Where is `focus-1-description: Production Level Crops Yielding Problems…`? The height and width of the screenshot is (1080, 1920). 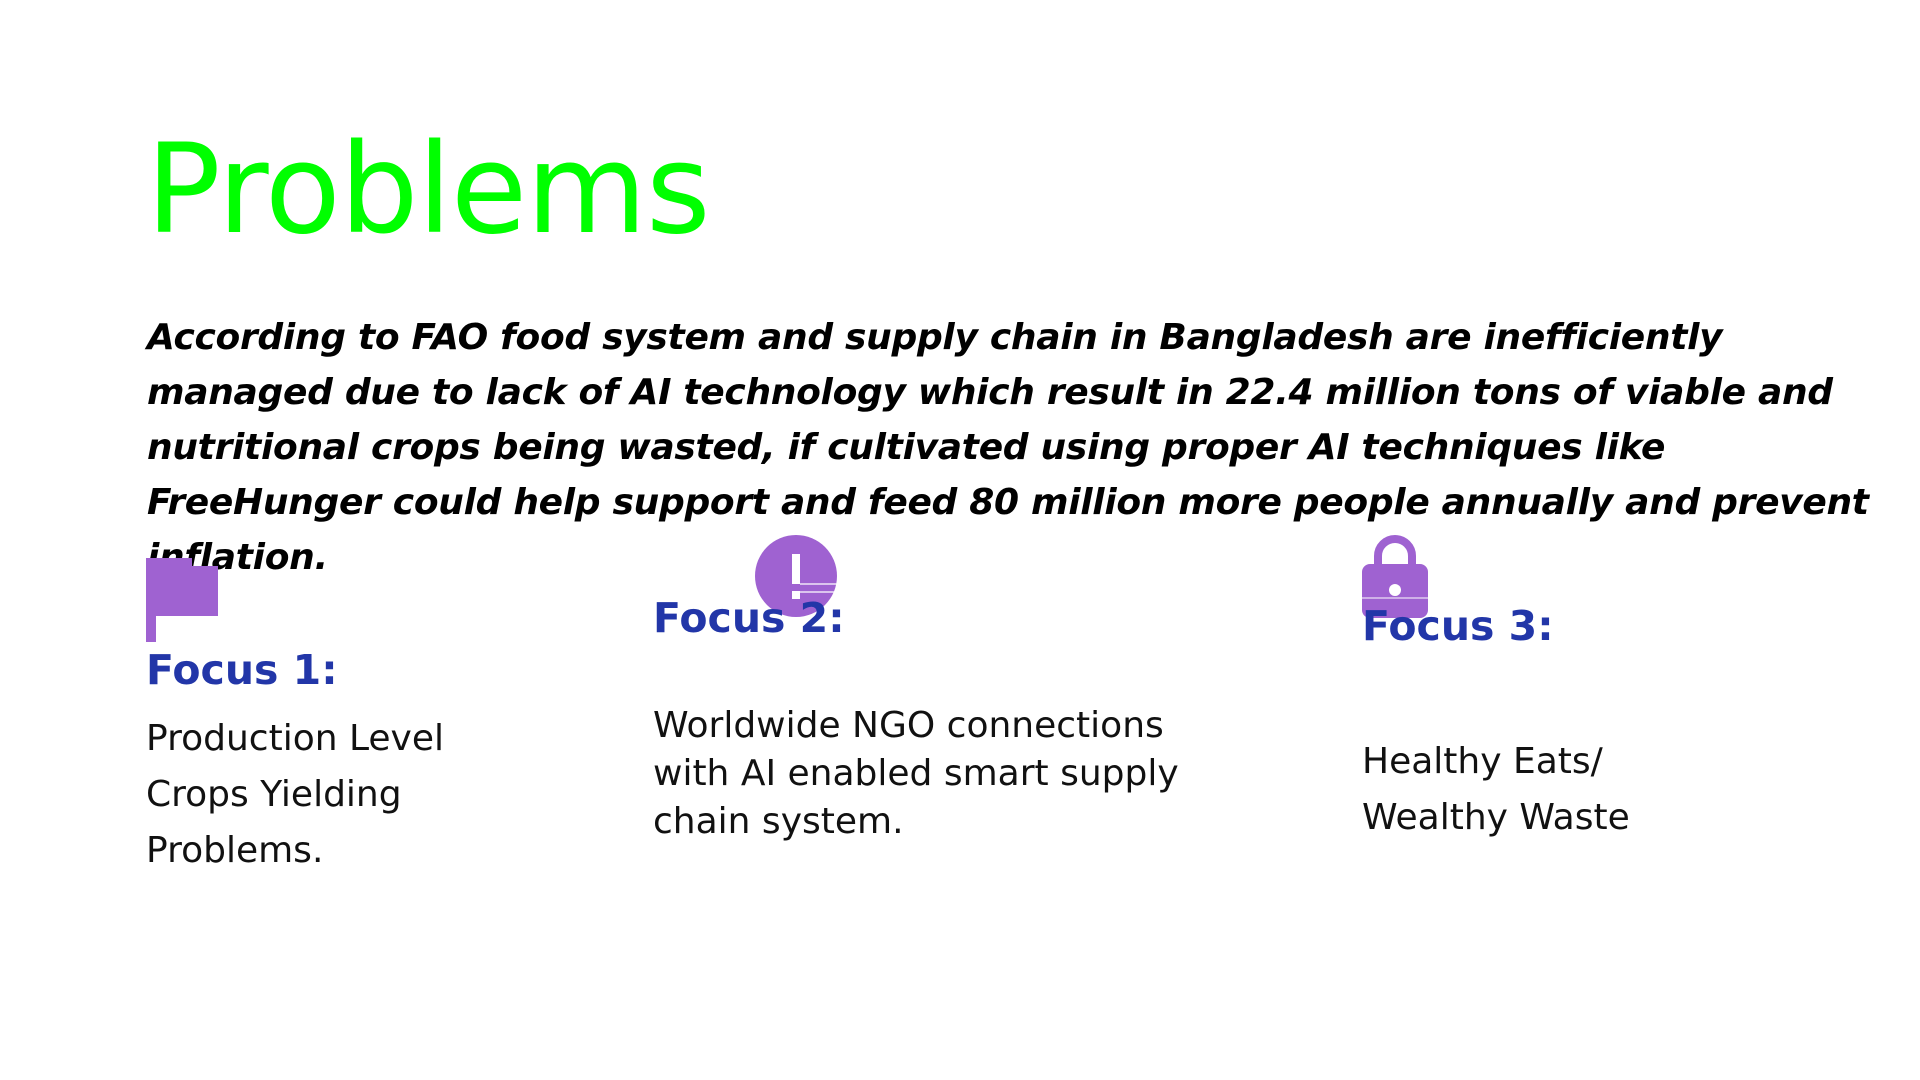
focus-1-description: Production Level Crops Yielding Problems… is located at coordinates (295, 795).